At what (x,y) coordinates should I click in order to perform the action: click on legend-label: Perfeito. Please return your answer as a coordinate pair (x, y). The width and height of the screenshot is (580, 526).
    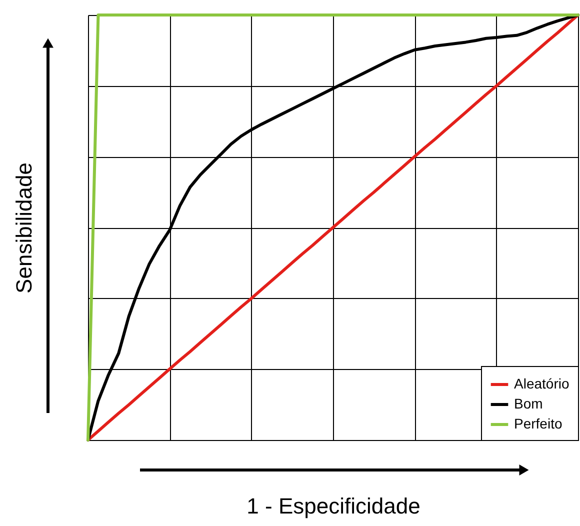
    Looking at the image, I should click on (538, 424).